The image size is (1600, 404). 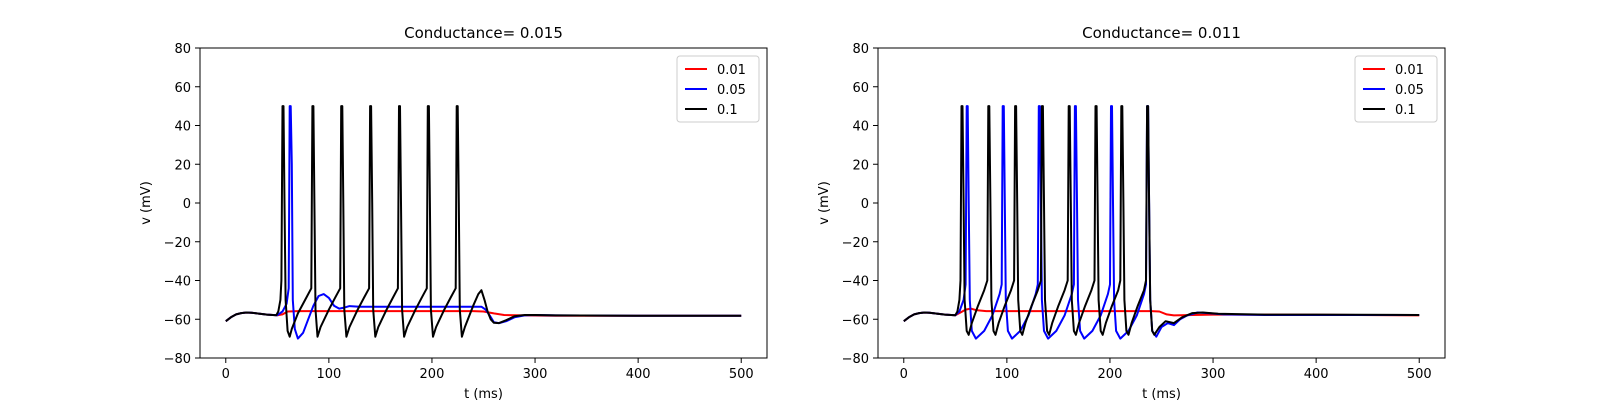 What do you see at coordinates (1161, 33) in the screenshot?
I see `chart-title: Conductance= 0.011` at bounding box center [1161, 33].